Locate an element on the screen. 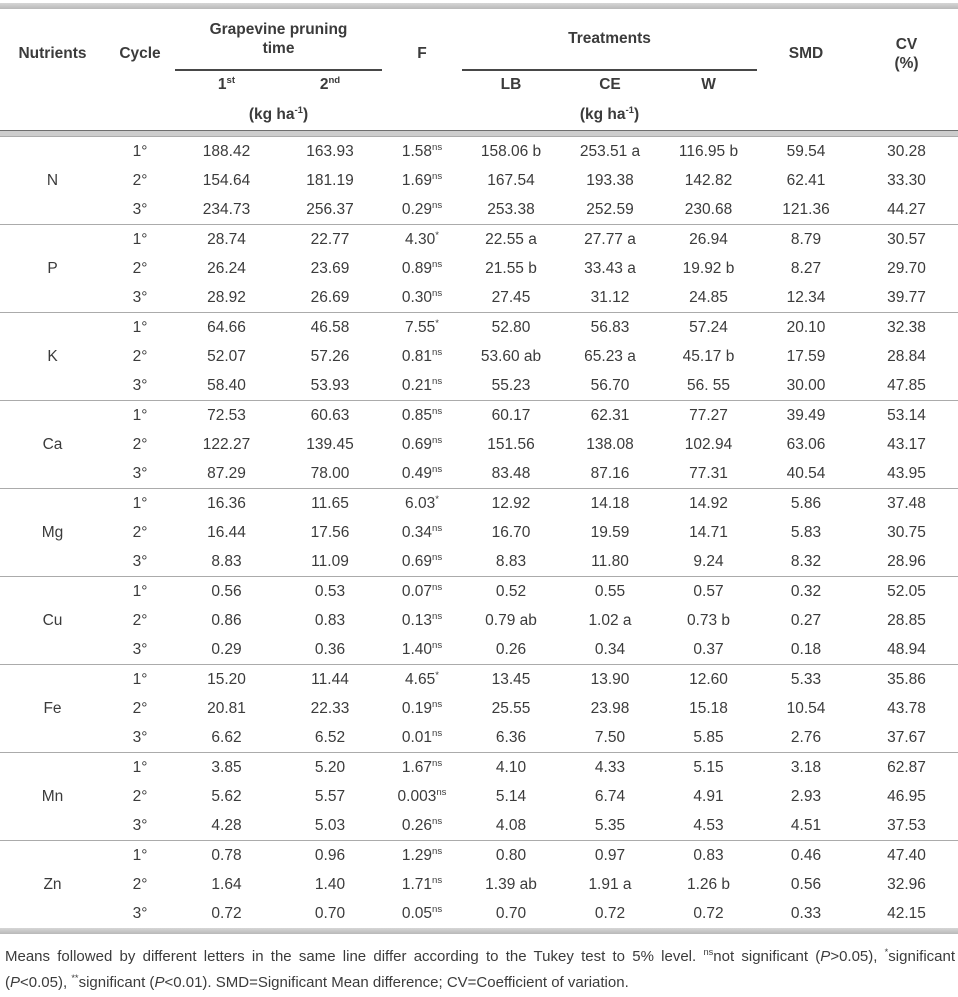 The height and width of the screenshot is (997, 958). pruning-2nd-value: 22.77 is located at coordinates (330, 239).